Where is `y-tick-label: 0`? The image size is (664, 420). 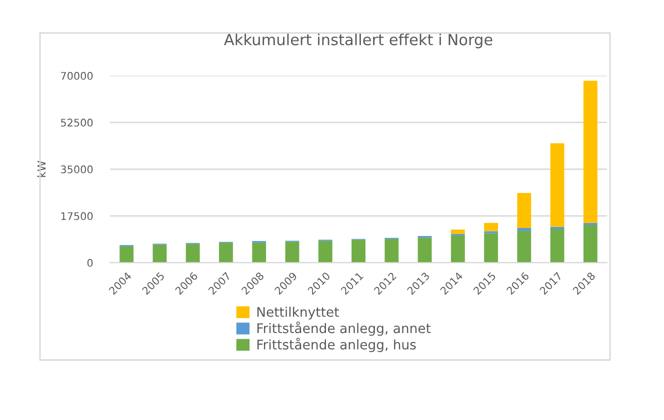
y-tick-label: 0 is located at coordinates (90, 262).